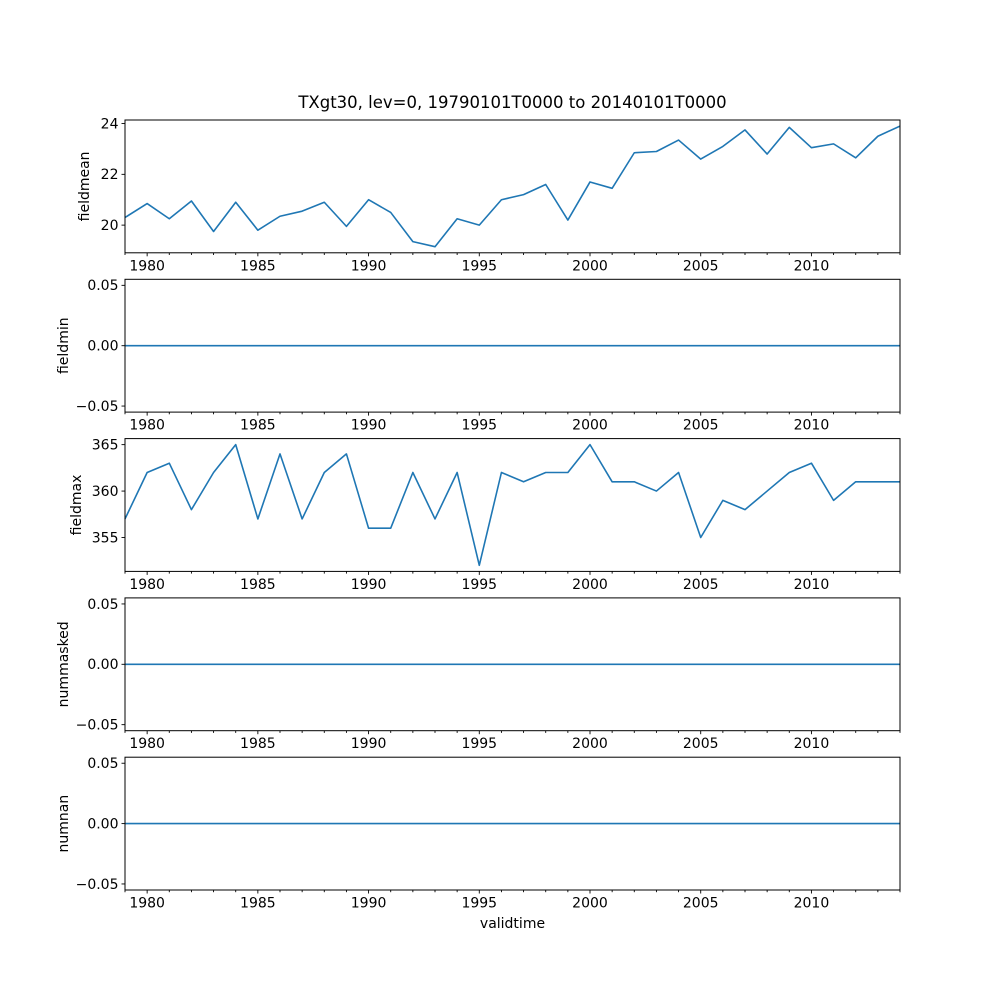 This screenshot has height=1000, width=1000. I want to click on y-tick-label: 365, so click(105, 446).